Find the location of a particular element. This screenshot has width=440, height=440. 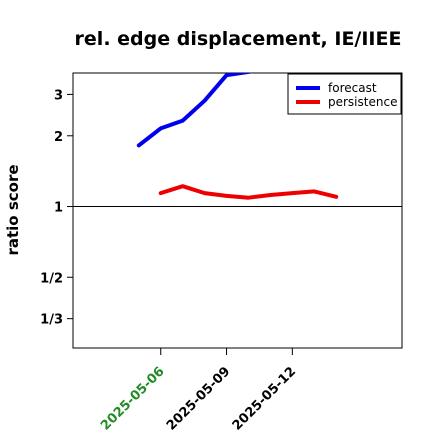

y-tick-label: 3 is located at coordinates (58, 95).